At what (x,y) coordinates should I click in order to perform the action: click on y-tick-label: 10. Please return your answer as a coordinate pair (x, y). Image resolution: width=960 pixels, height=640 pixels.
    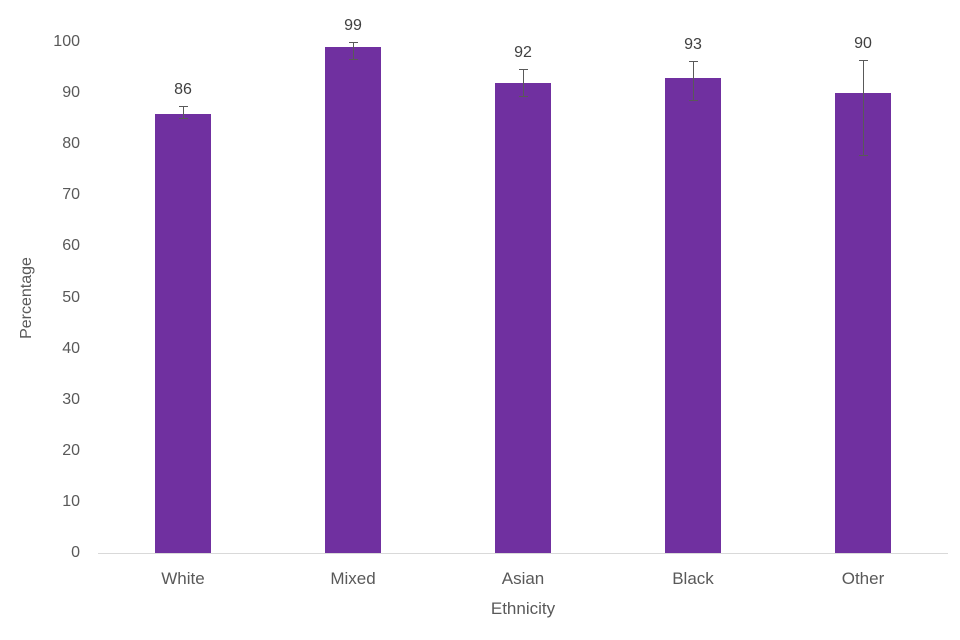
    Looking at the image, I should click on (71, 501).